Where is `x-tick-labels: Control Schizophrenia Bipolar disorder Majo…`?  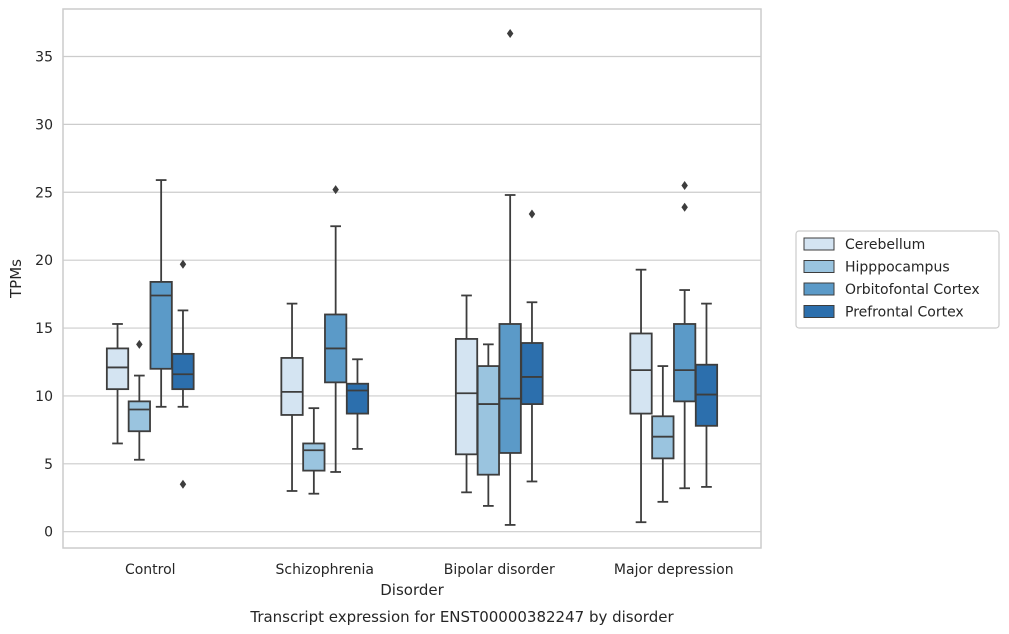
x-tick-labels: Control Schizophrenia Bipolar disorder Majo… is located at coordinates (429, 570).